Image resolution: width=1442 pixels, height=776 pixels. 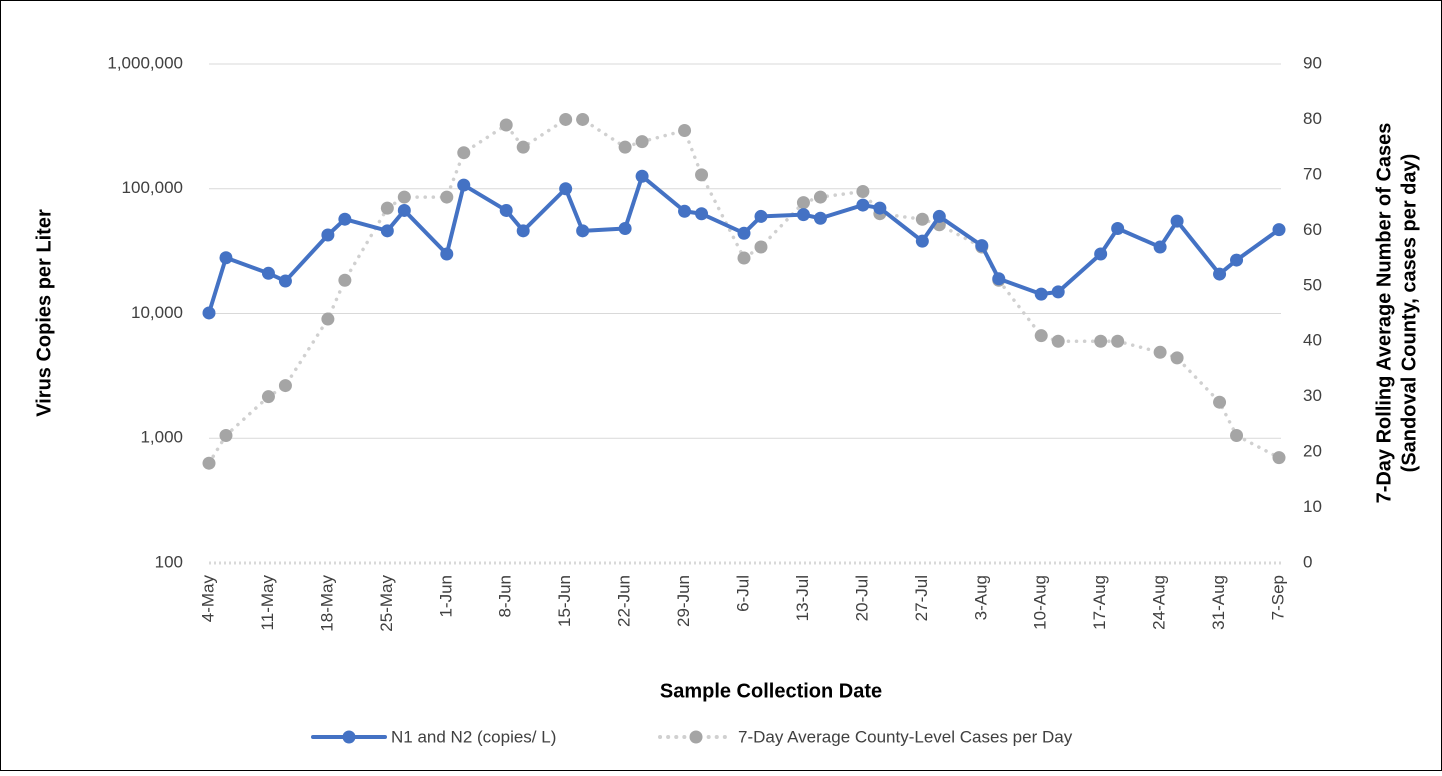 I want to click on x-tick-label: 27-Jul, so click(x=921, y=598).